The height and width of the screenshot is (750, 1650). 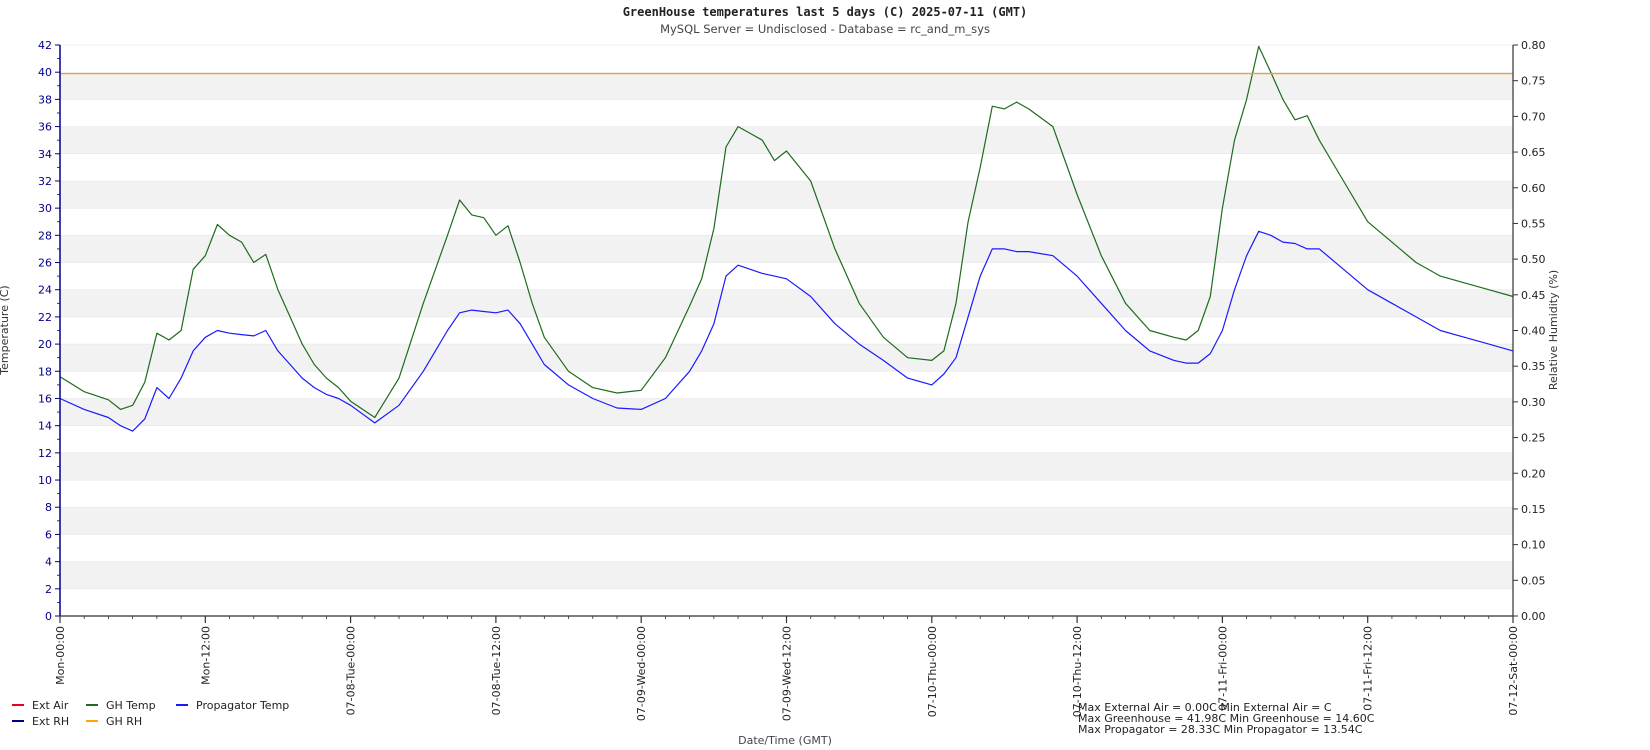 I want to click on right-tick-label: 0.15, so click(x=1533, y=509).